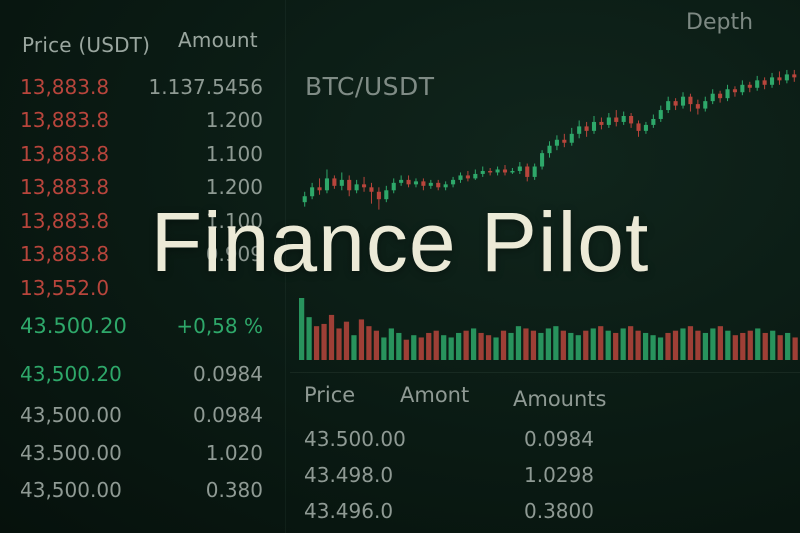 Image resolution: width=800 pixels, height=533 pixels. What do you see at coordinates (545, 516) in the screenshot?
I see `trade-row: 43.496.0 0.3800` at bounding box center [545, 516].